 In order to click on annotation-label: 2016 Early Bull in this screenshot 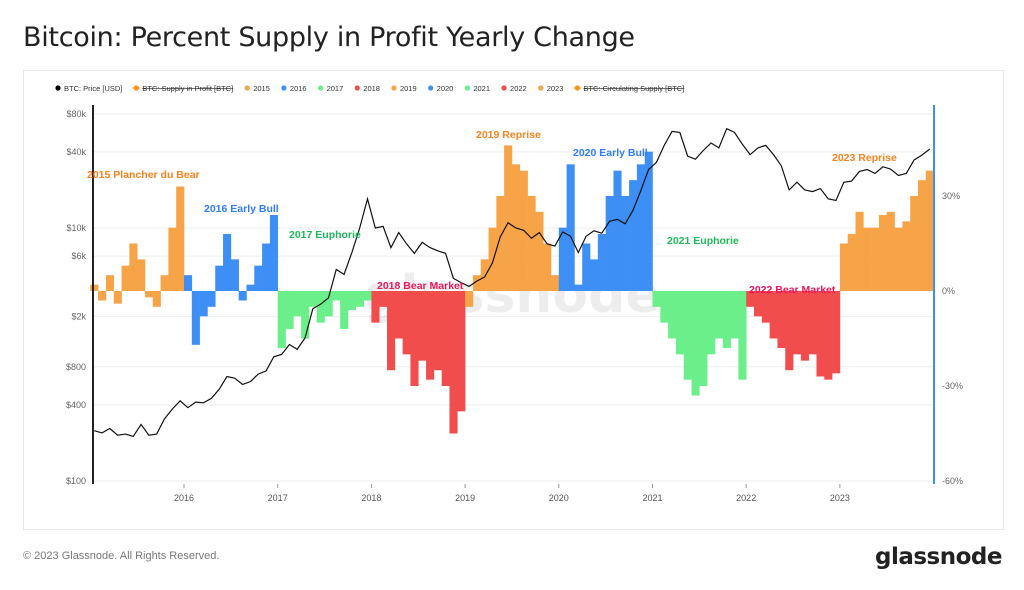, I will do `click(241, 209)`.